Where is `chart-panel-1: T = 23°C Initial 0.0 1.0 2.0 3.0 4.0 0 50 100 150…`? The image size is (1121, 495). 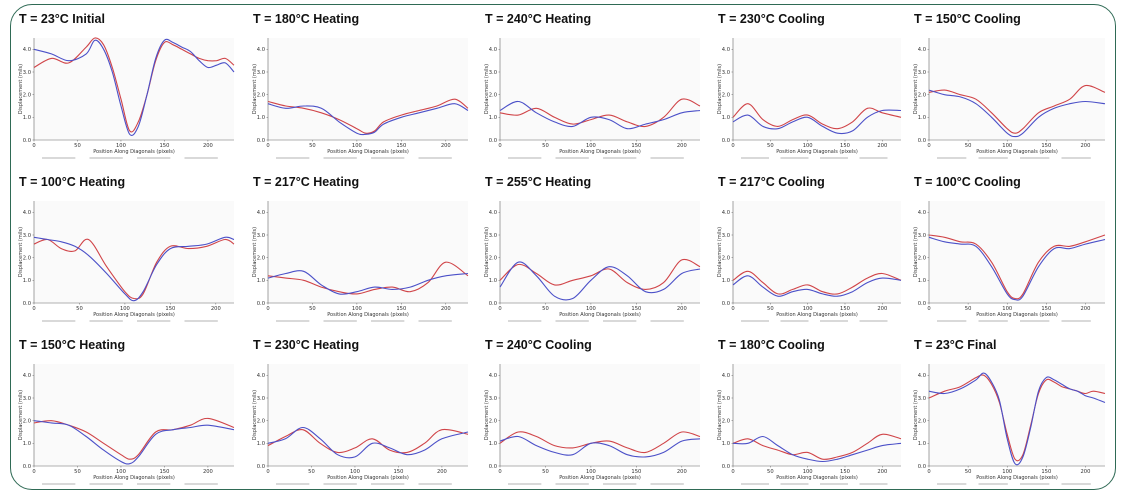 chart-panel-1: T = 23°C Initial 0.0 1.0 2.0 3.0 4.0 0 50 100 150… is located at coordinates (126, 85).